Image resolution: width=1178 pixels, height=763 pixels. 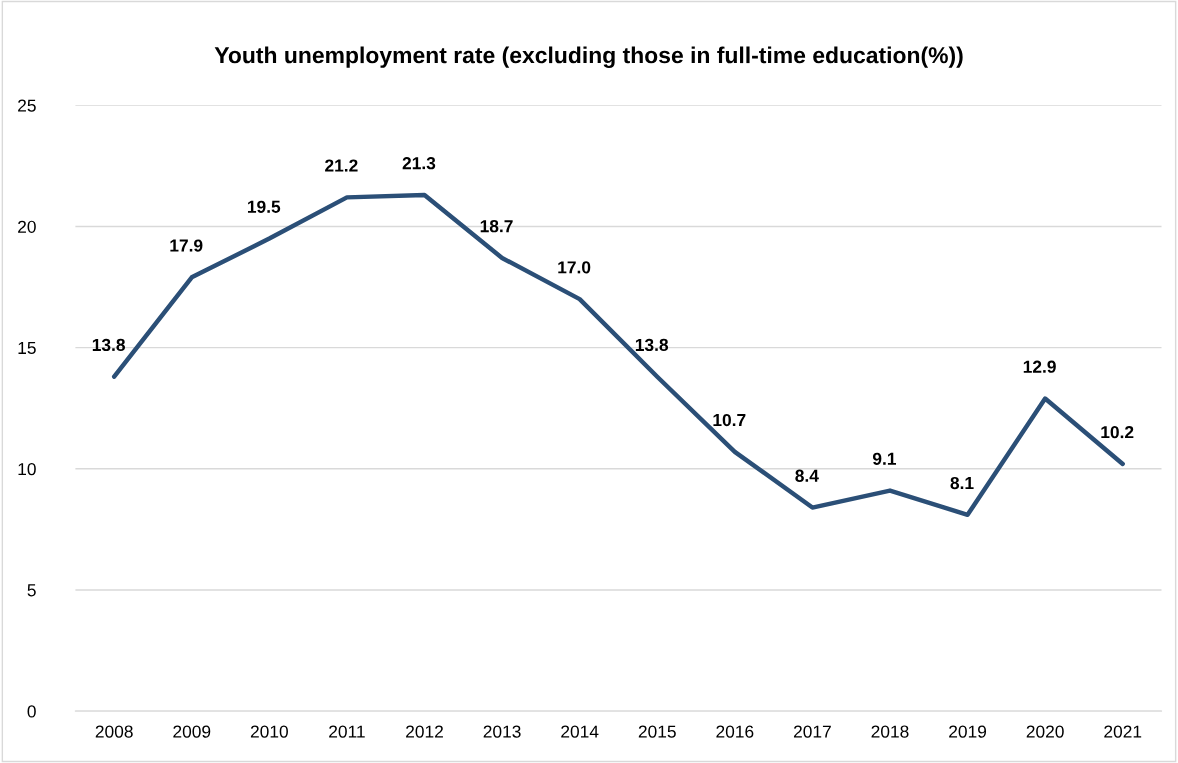 I want to click on text: 12.9, so click(x=1039, y=366).